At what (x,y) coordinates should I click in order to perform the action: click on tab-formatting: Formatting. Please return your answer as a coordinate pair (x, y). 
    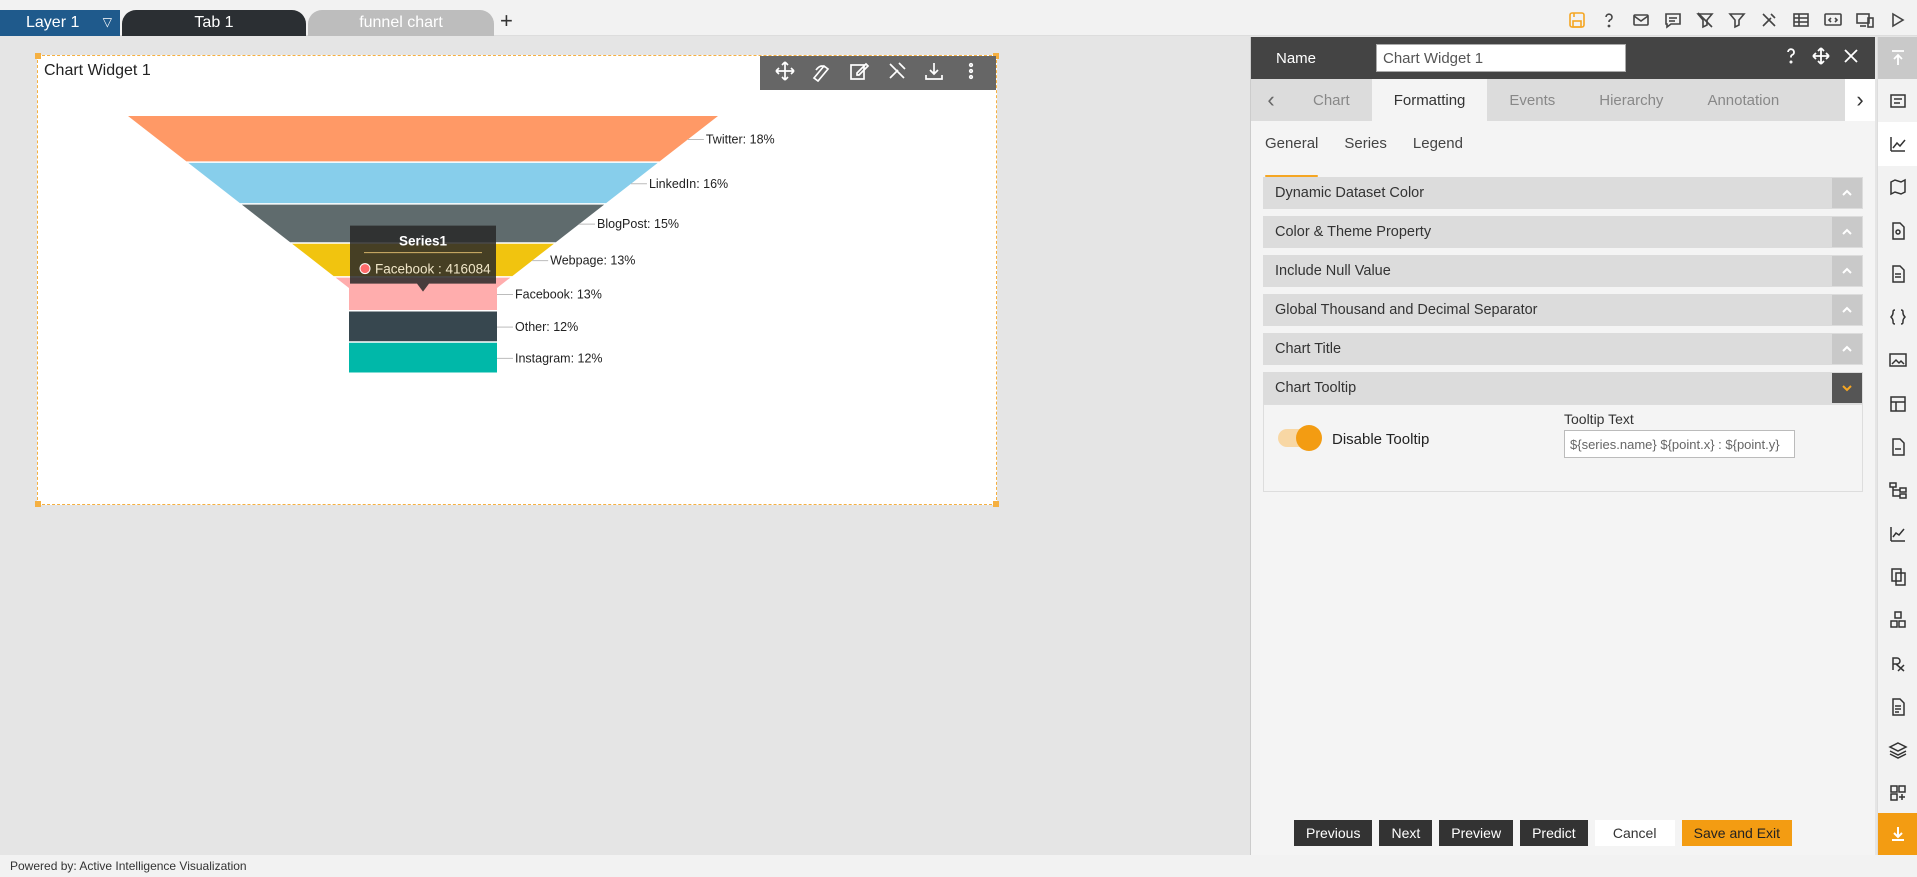
    Looking at the image, I should click on (1429, 100).